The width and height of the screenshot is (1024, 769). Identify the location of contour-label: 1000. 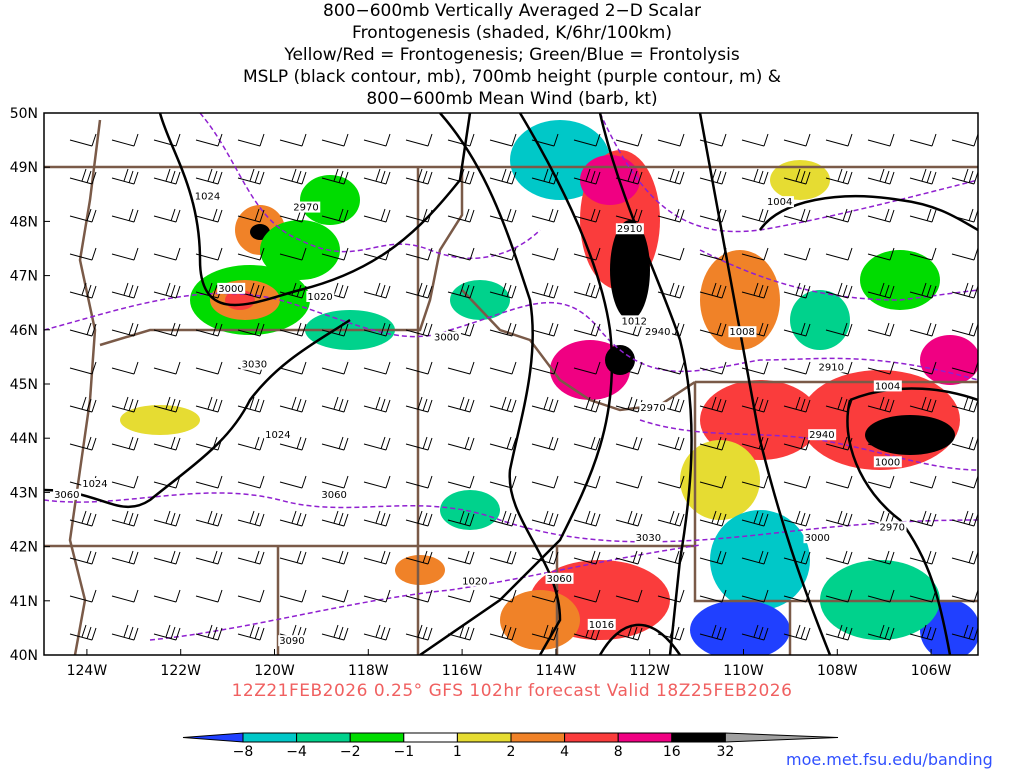
(887, 462).